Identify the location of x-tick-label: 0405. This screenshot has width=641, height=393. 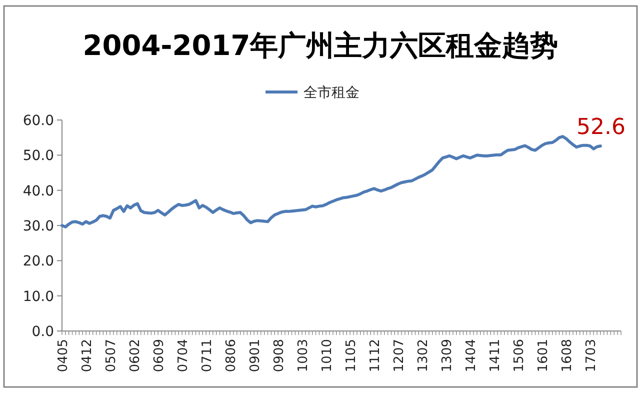
(63, 355).